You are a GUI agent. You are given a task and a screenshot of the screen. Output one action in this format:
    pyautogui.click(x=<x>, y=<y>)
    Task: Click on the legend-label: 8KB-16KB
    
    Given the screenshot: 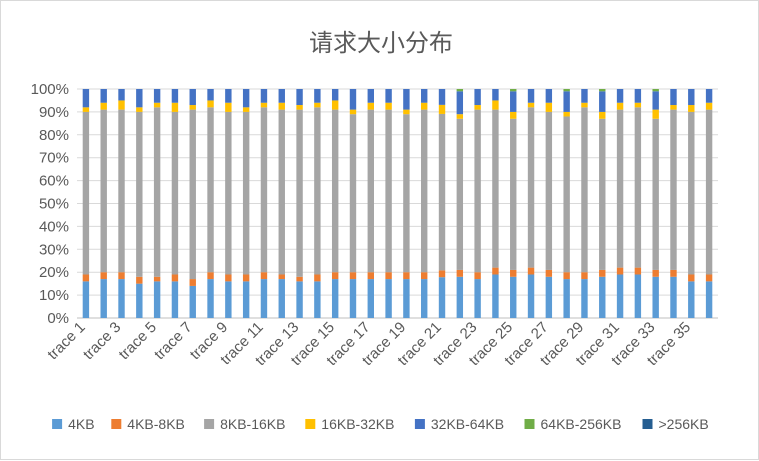 What is the action you would take?
    pyautogui.click(x=252, y=424)
    